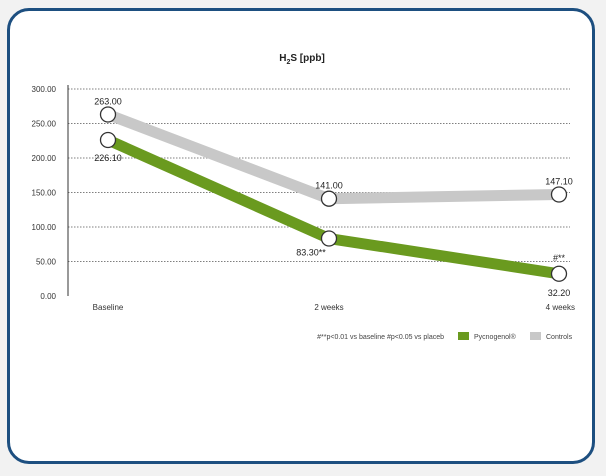 The height and width of the screenshot is (476, 606). I want to click on legend-label: Controls, so click(559, 337).